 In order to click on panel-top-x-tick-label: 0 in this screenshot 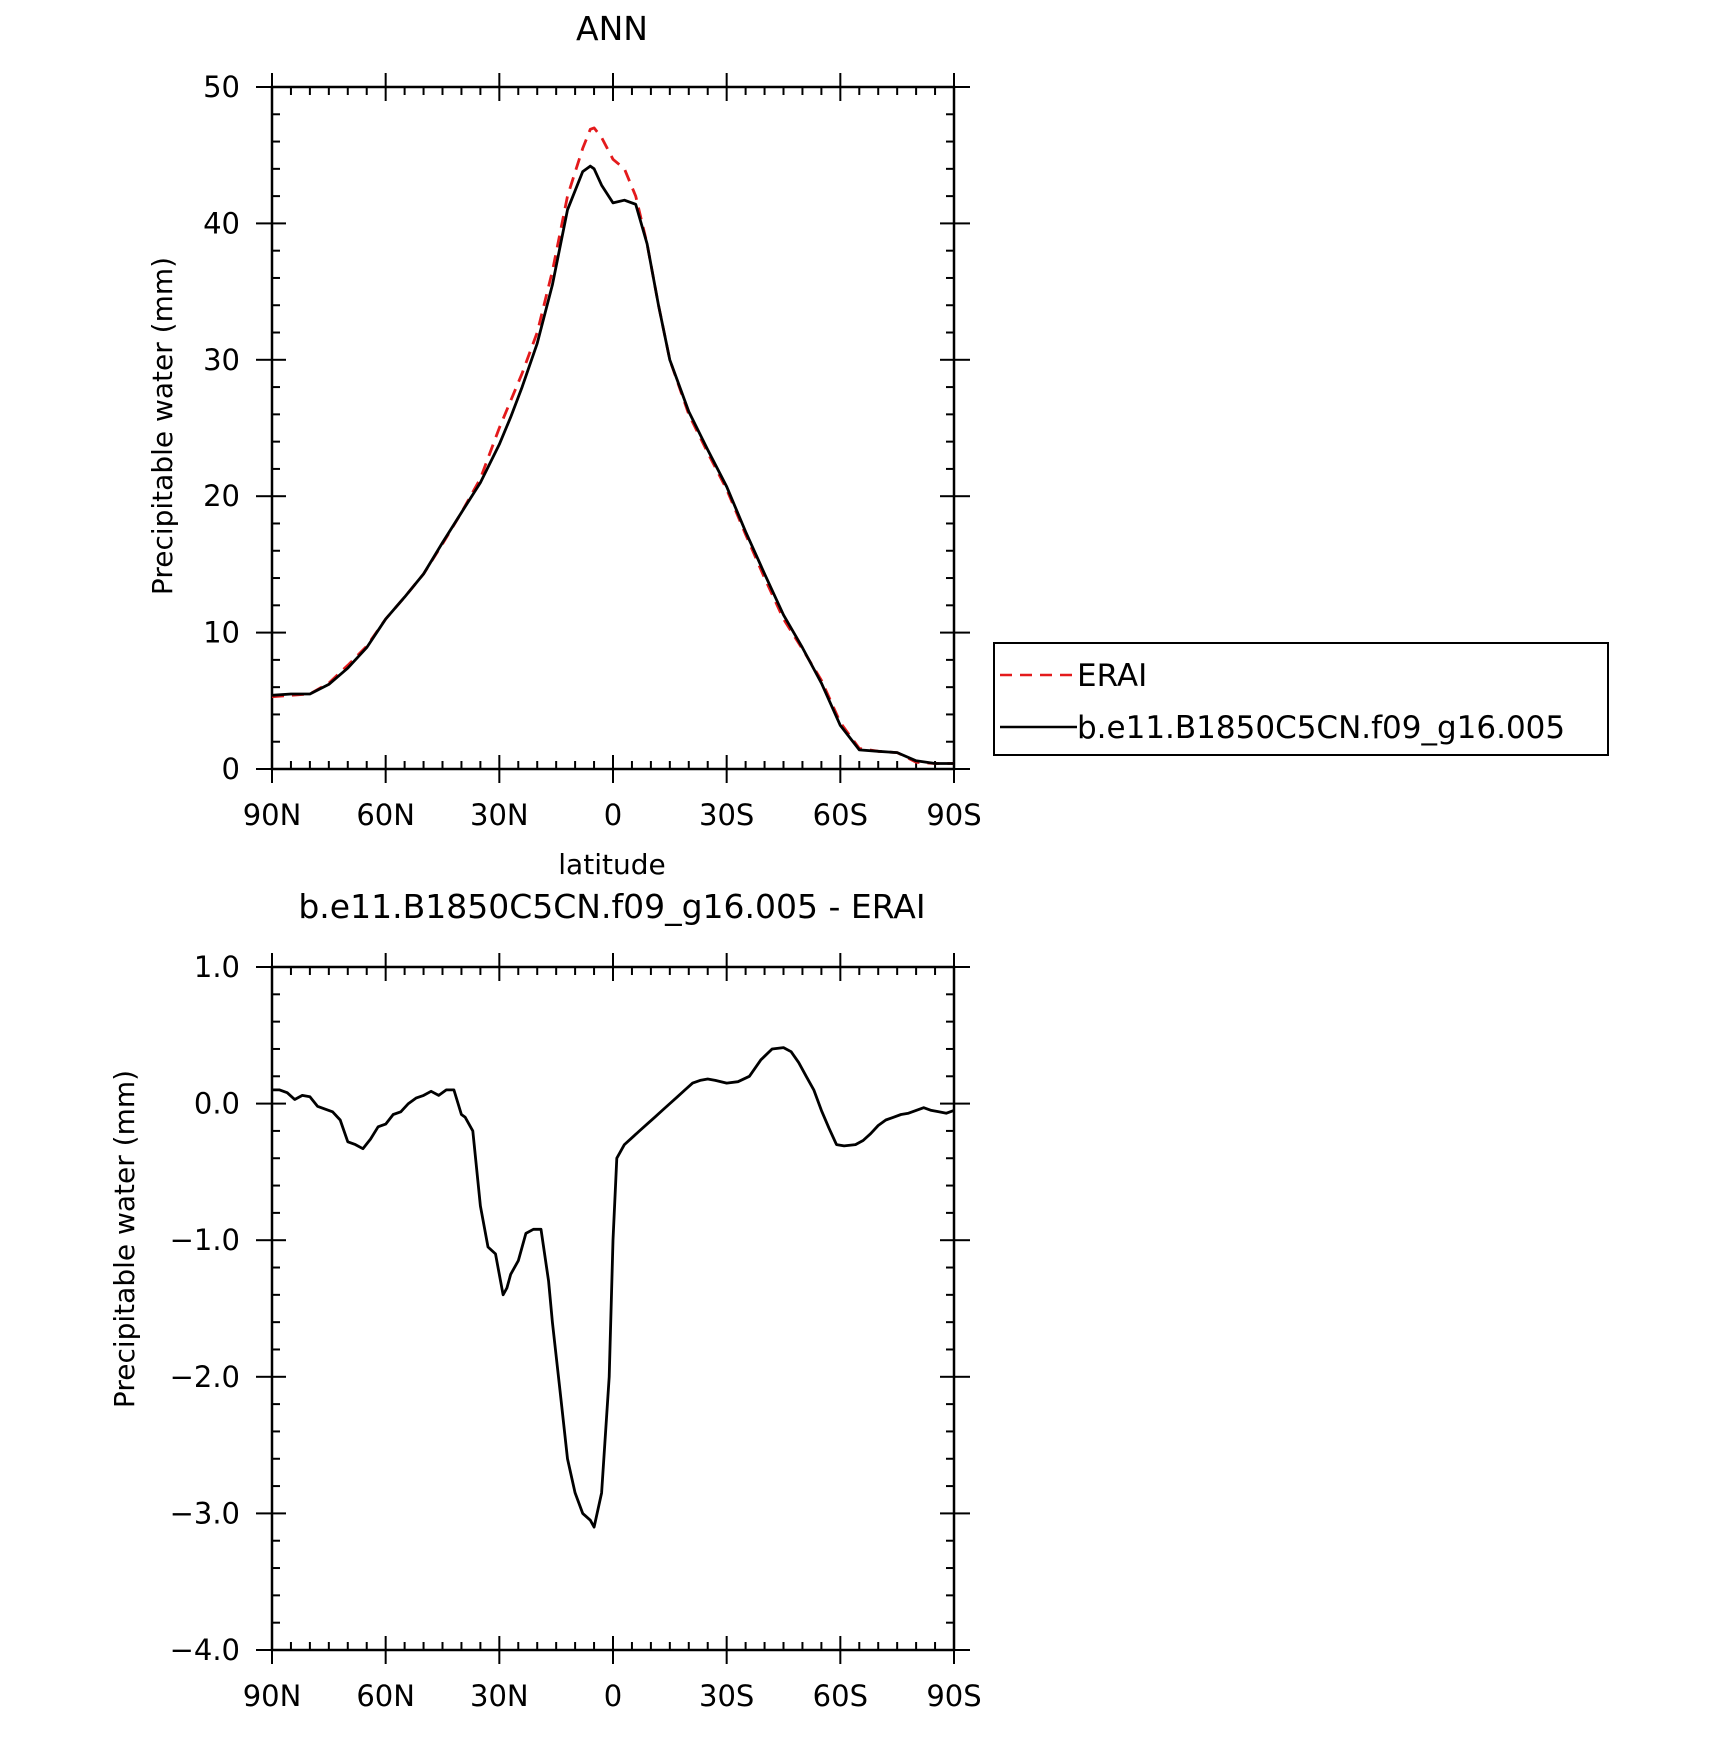, I will do `click(613, 815)`.